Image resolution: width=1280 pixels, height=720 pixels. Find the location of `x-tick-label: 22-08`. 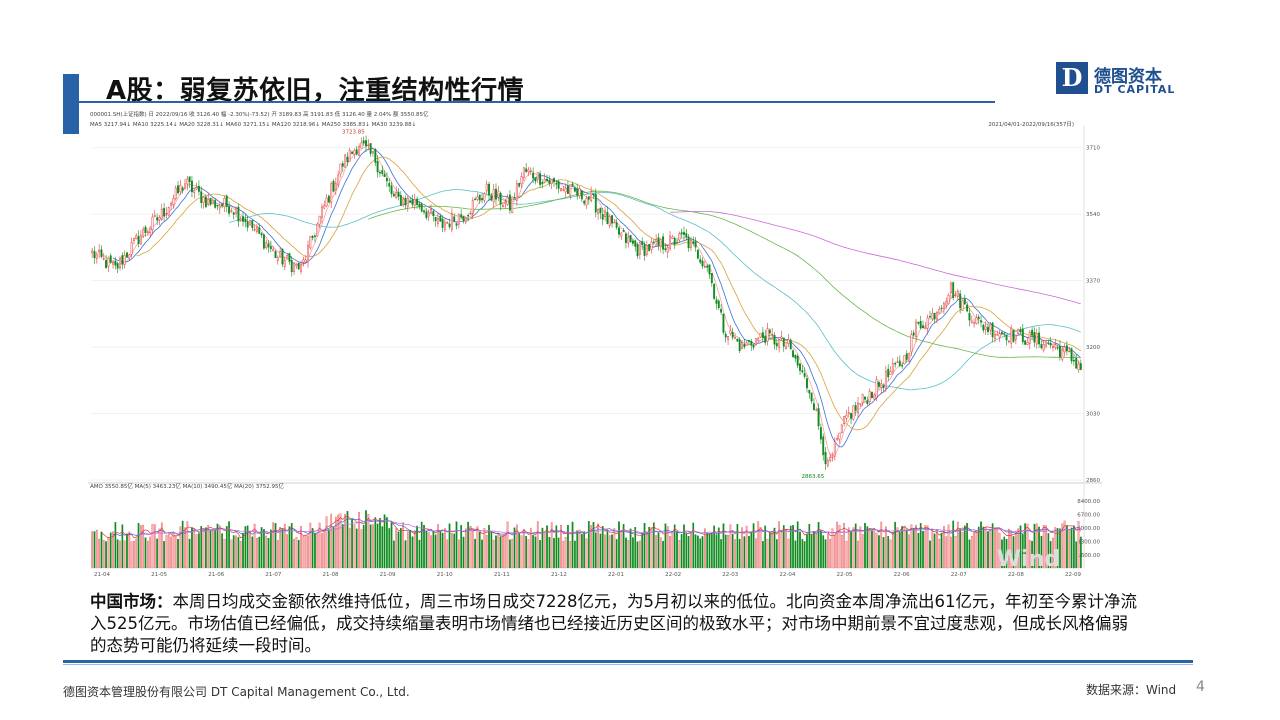

x-tick-label: 22-08 is located at coordinates (1016, 575).